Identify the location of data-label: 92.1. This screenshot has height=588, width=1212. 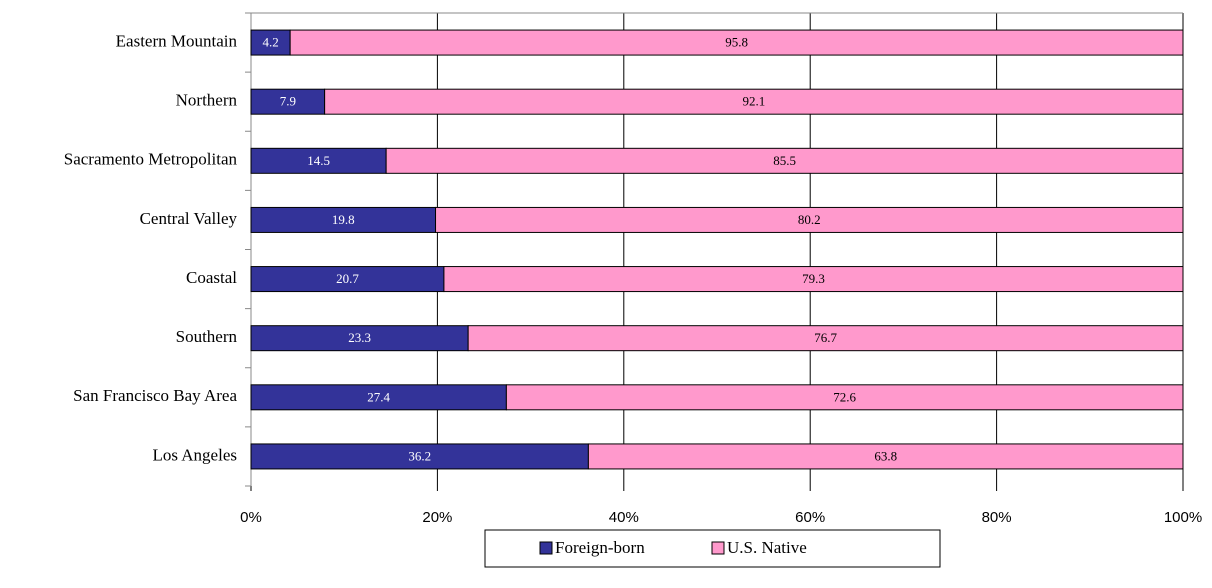
(753, 101).